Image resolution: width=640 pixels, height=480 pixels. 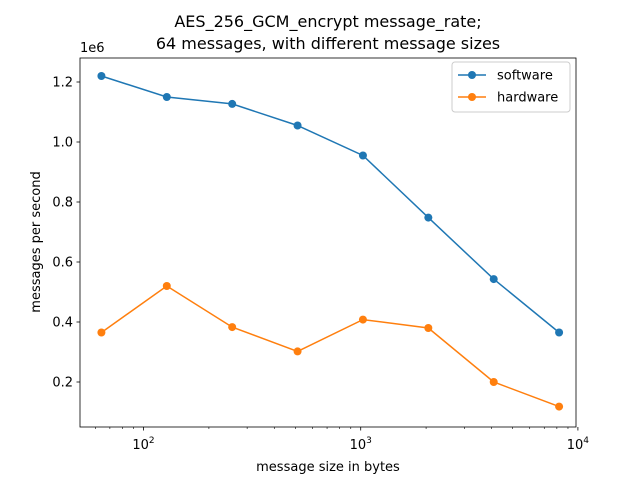 I want to click on x-tick-label: 10², so click(x=143, y=444).